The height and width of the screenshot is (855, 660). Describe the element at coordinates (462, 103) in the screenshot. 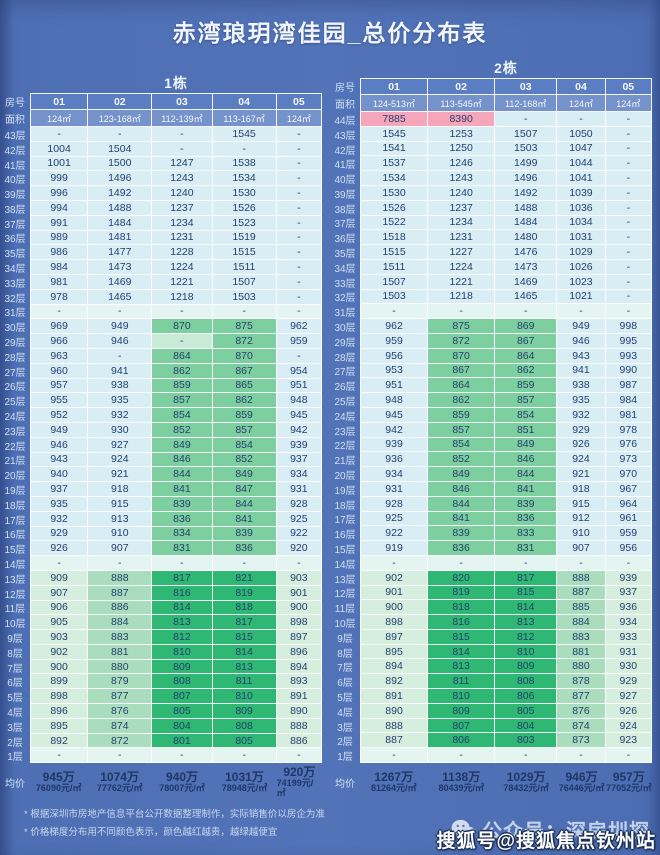

I see `area-cell: 113-545㎡` at that location.